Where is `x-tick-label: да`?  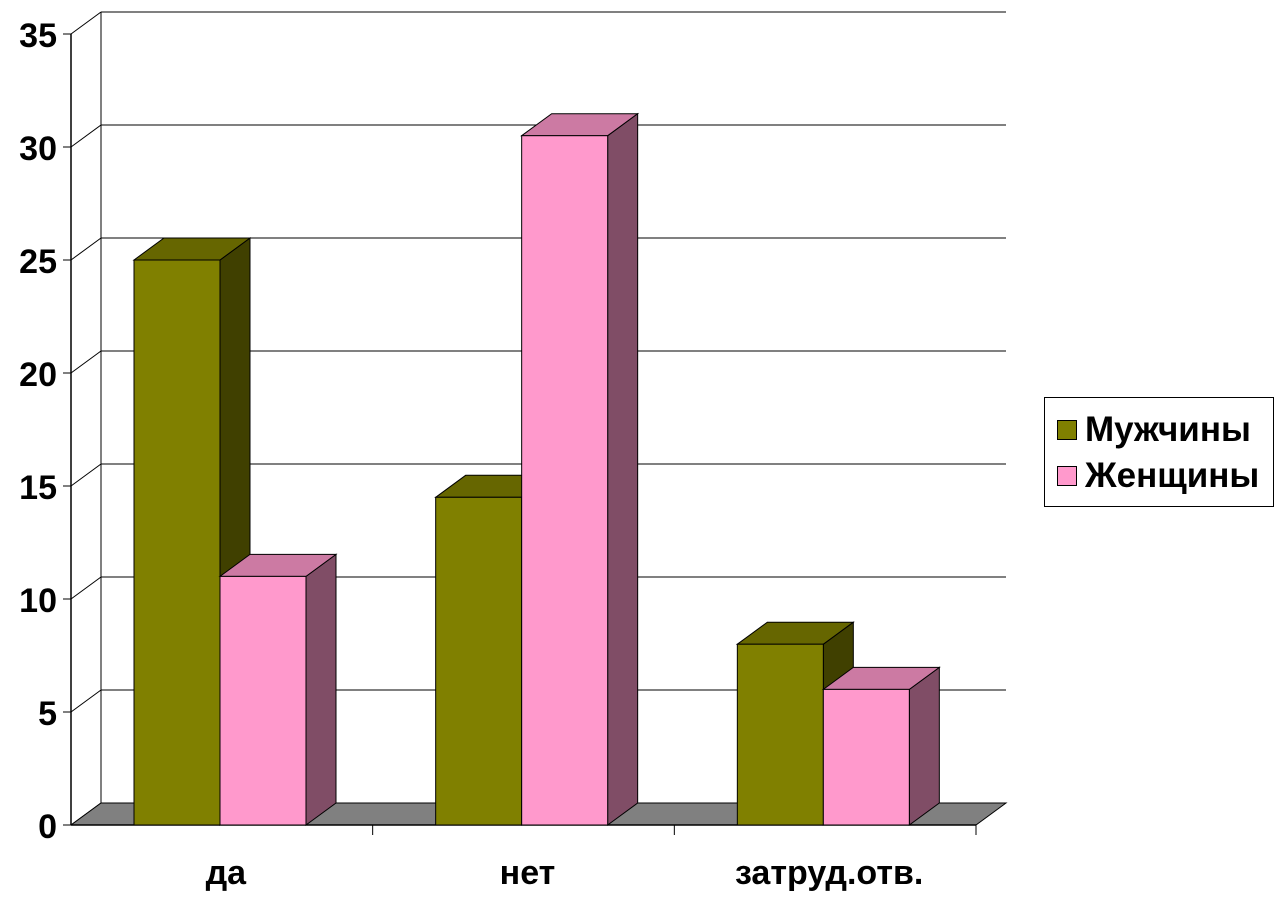
x-tick-label: да is located at coordinates (227, 873).